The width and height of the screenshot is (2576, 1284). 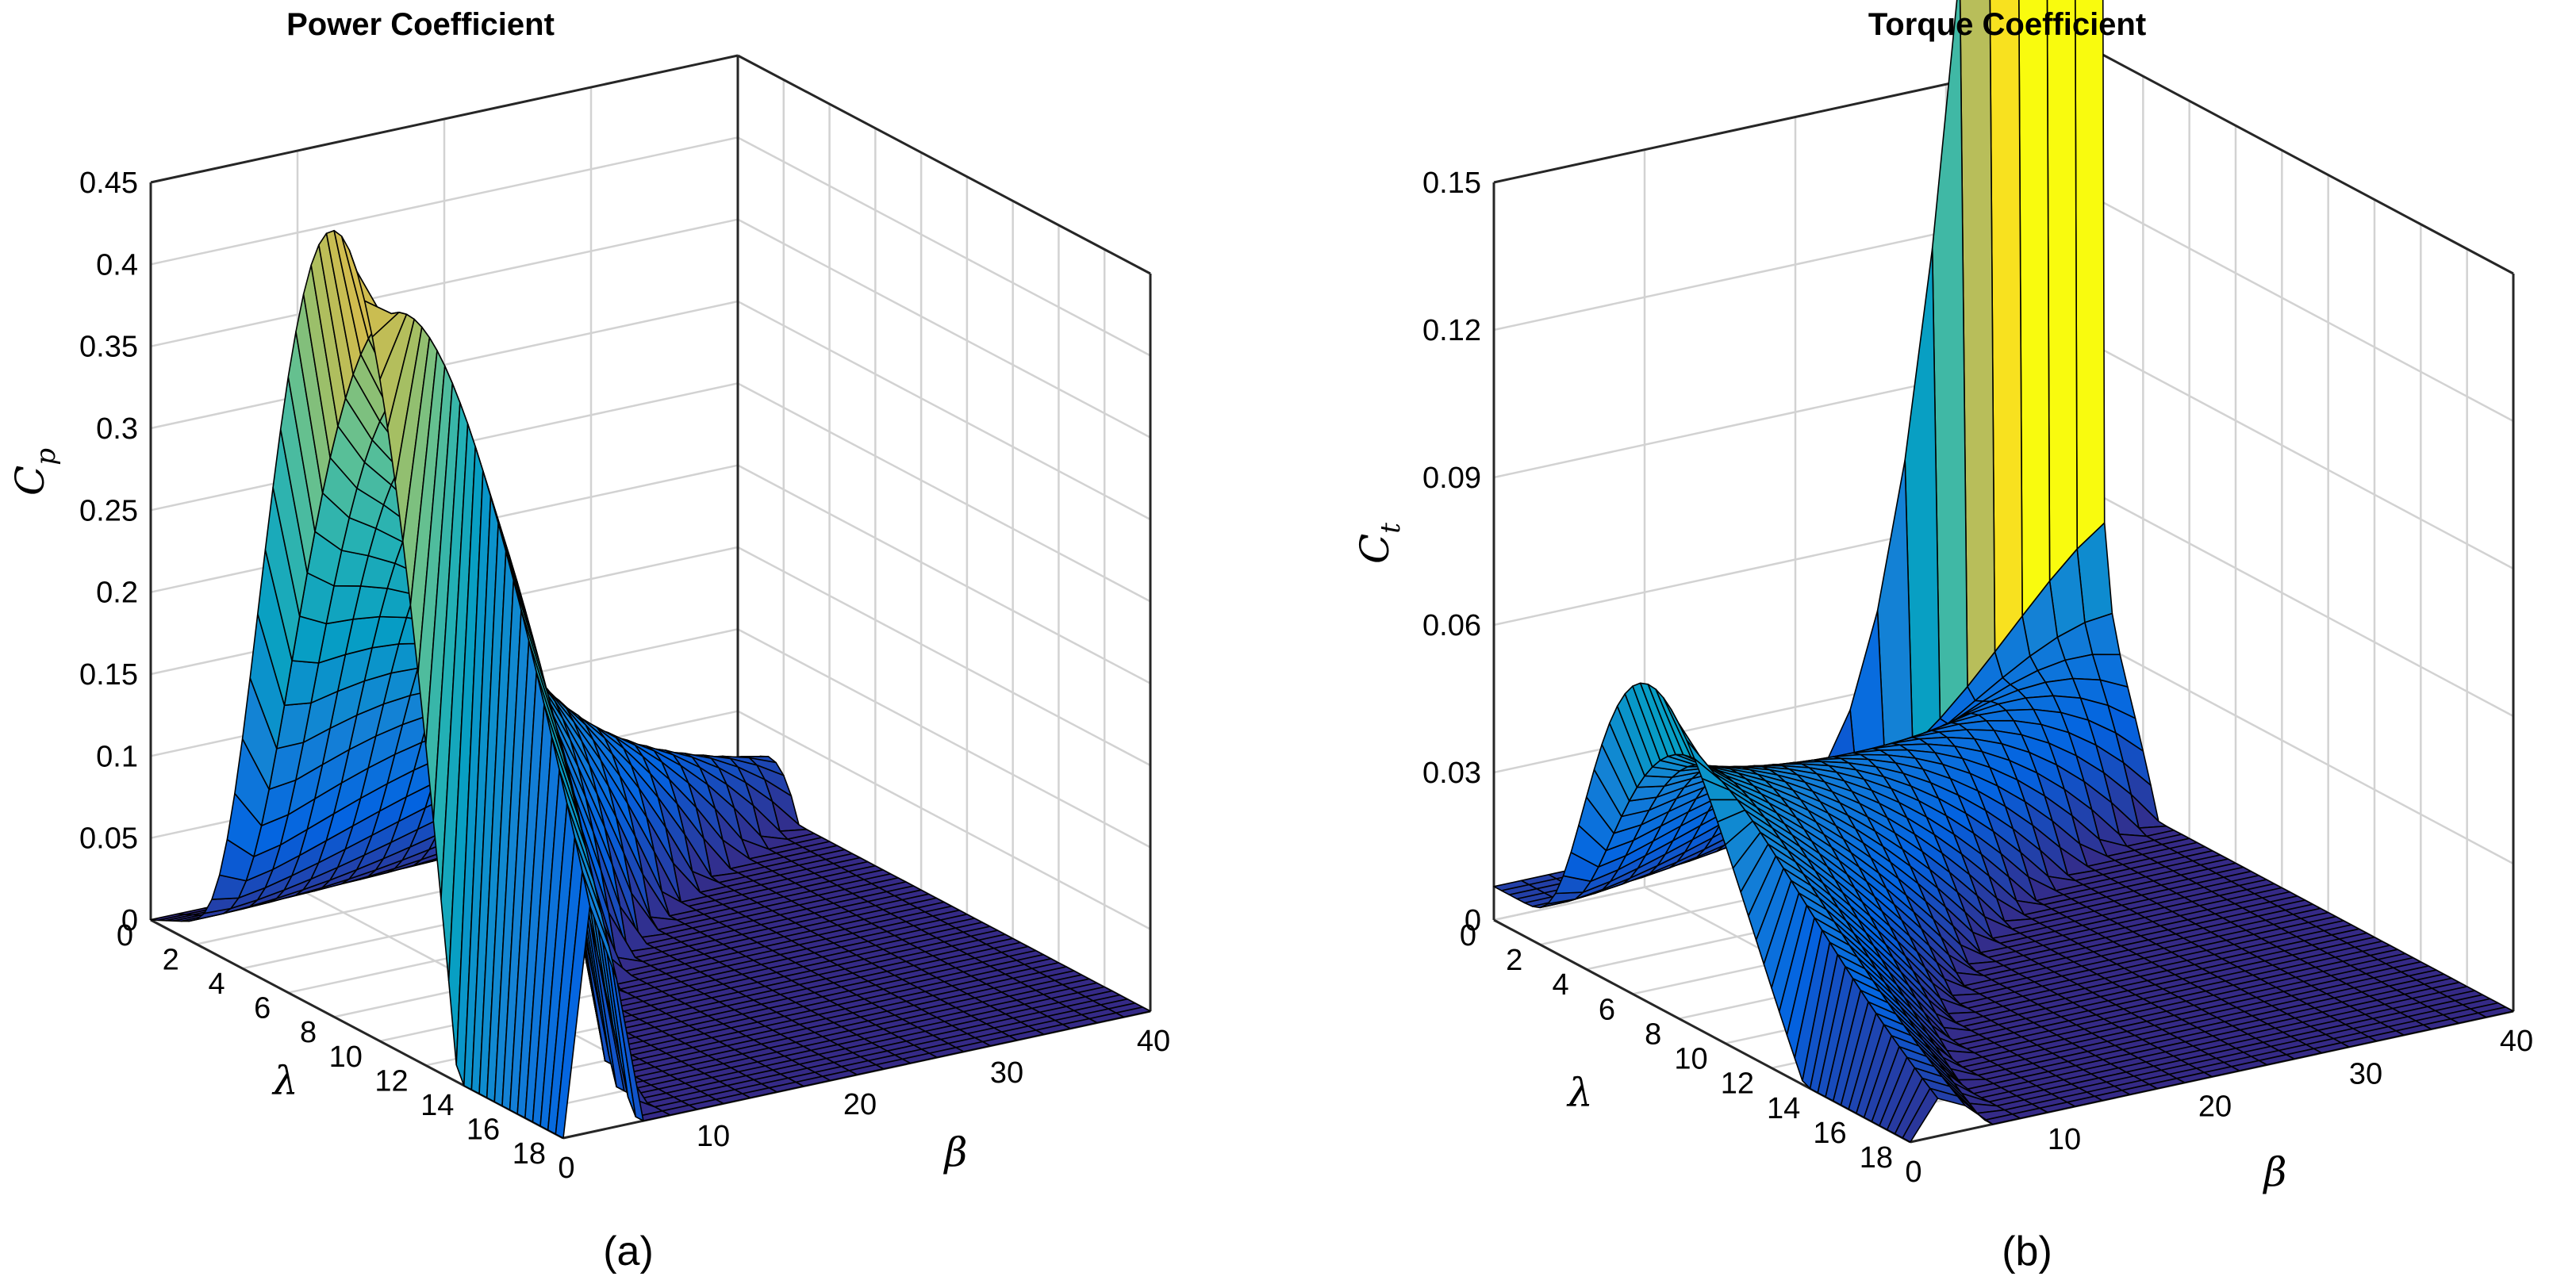 What do you see at coordinates (1451, 773) in the screenshot?
I see `z-tick-label: 0.03` at bounding box center [1451, 773].